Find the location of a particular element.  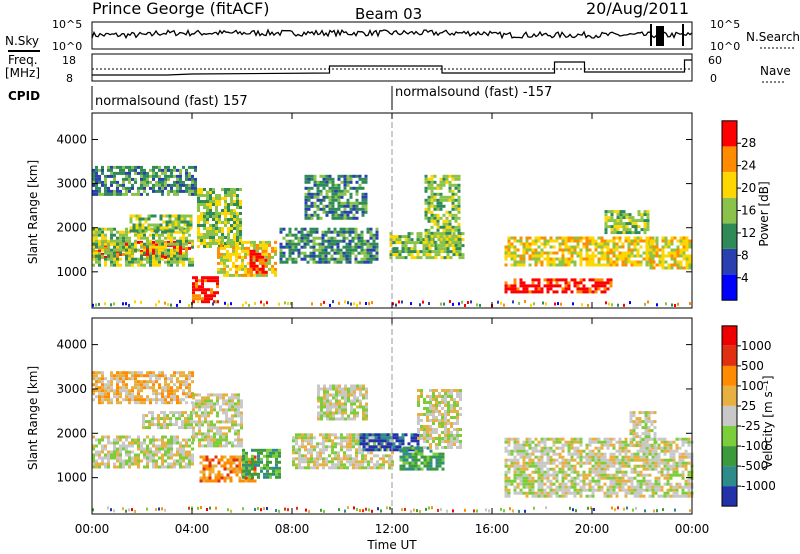

nsearch-label: N.Search is located at coordinates (773, 37).